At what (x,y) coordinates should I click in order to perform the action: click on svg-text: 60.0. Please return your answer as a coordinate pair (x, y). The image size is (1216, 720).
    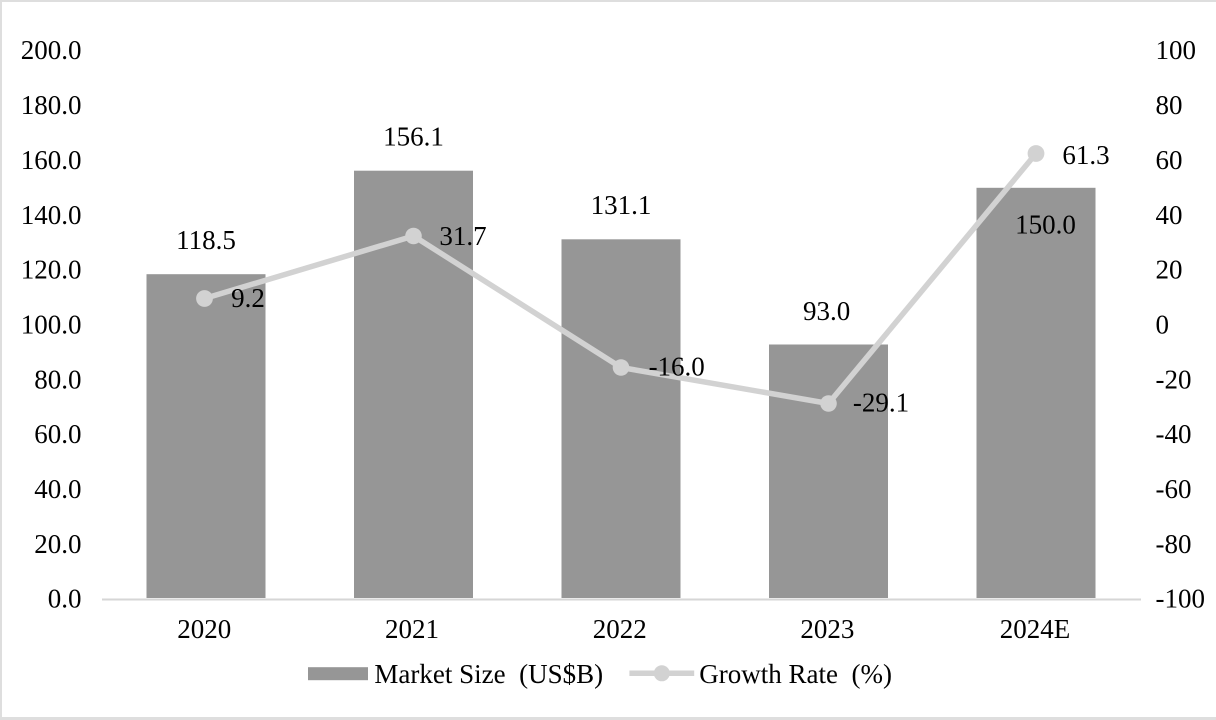
    Looking at the image, I should click on (57, 434).